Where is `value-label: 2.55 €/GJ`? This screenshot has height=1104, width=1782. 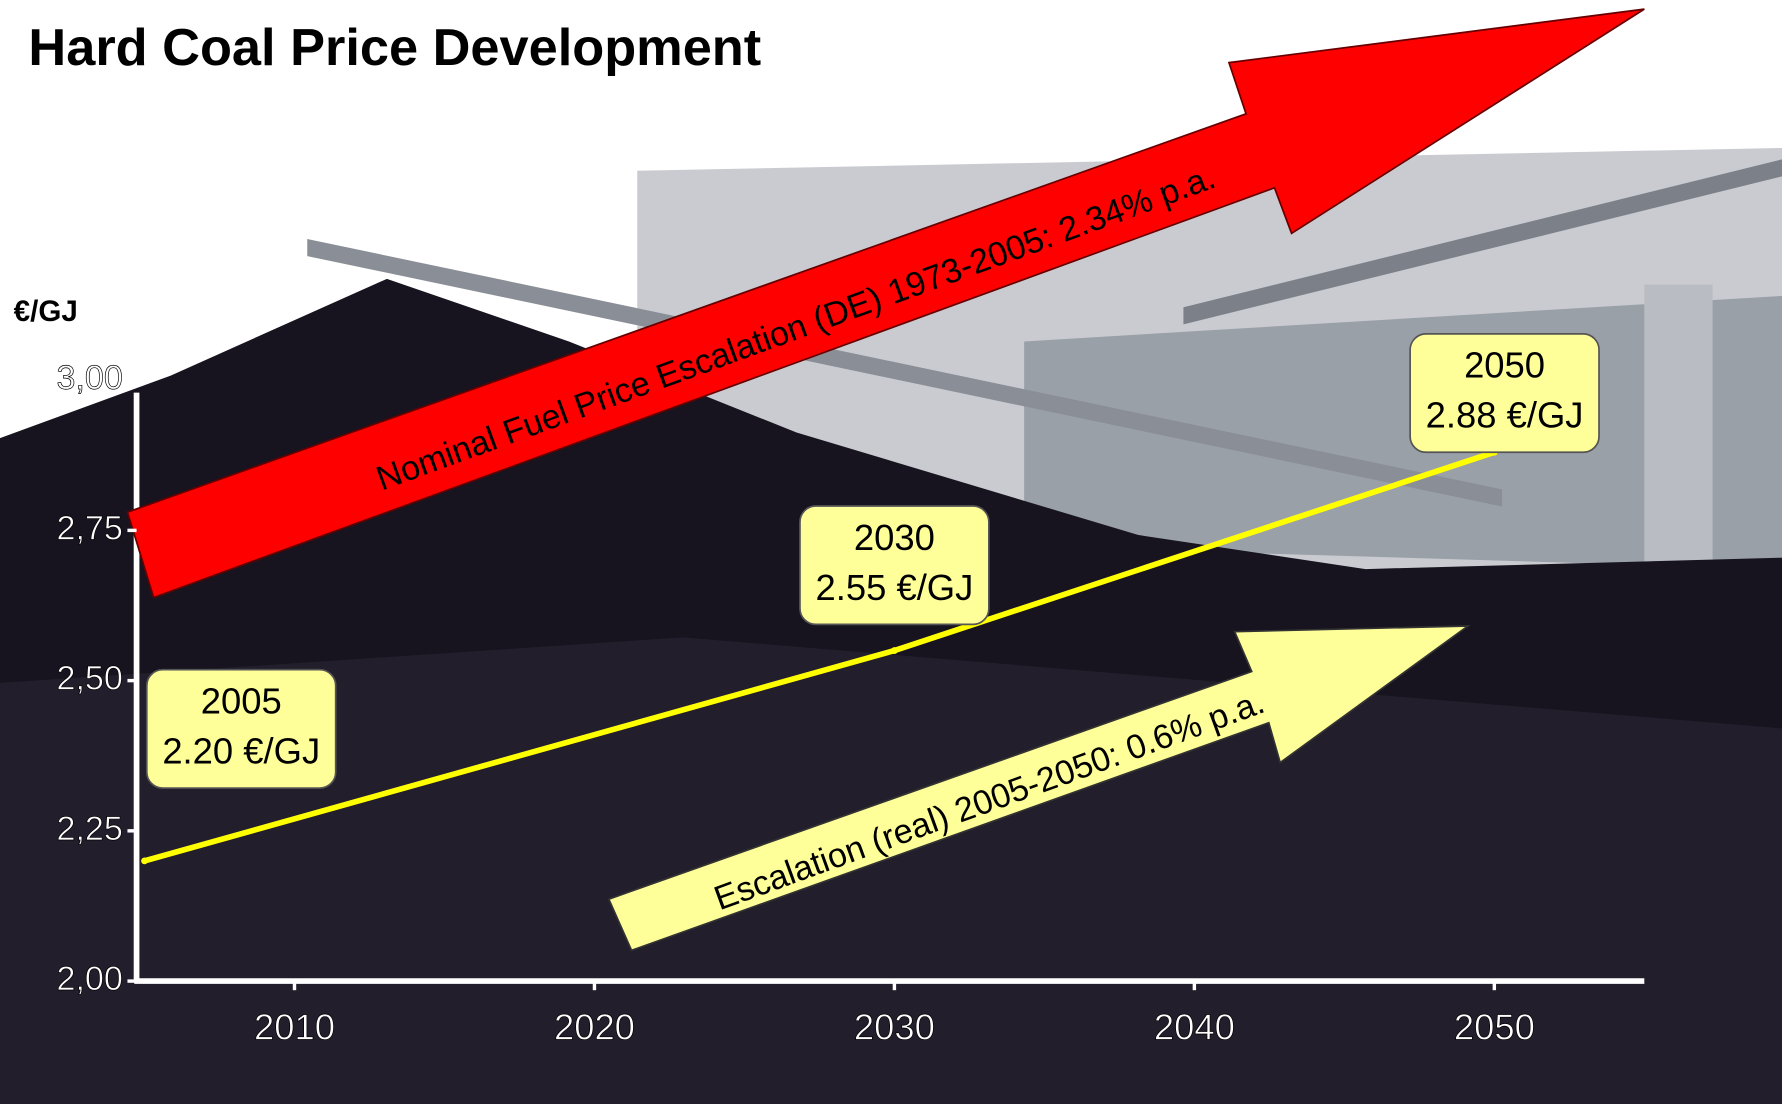
value-label: 2.55 €/GJ is located at coordinates (894, 587).